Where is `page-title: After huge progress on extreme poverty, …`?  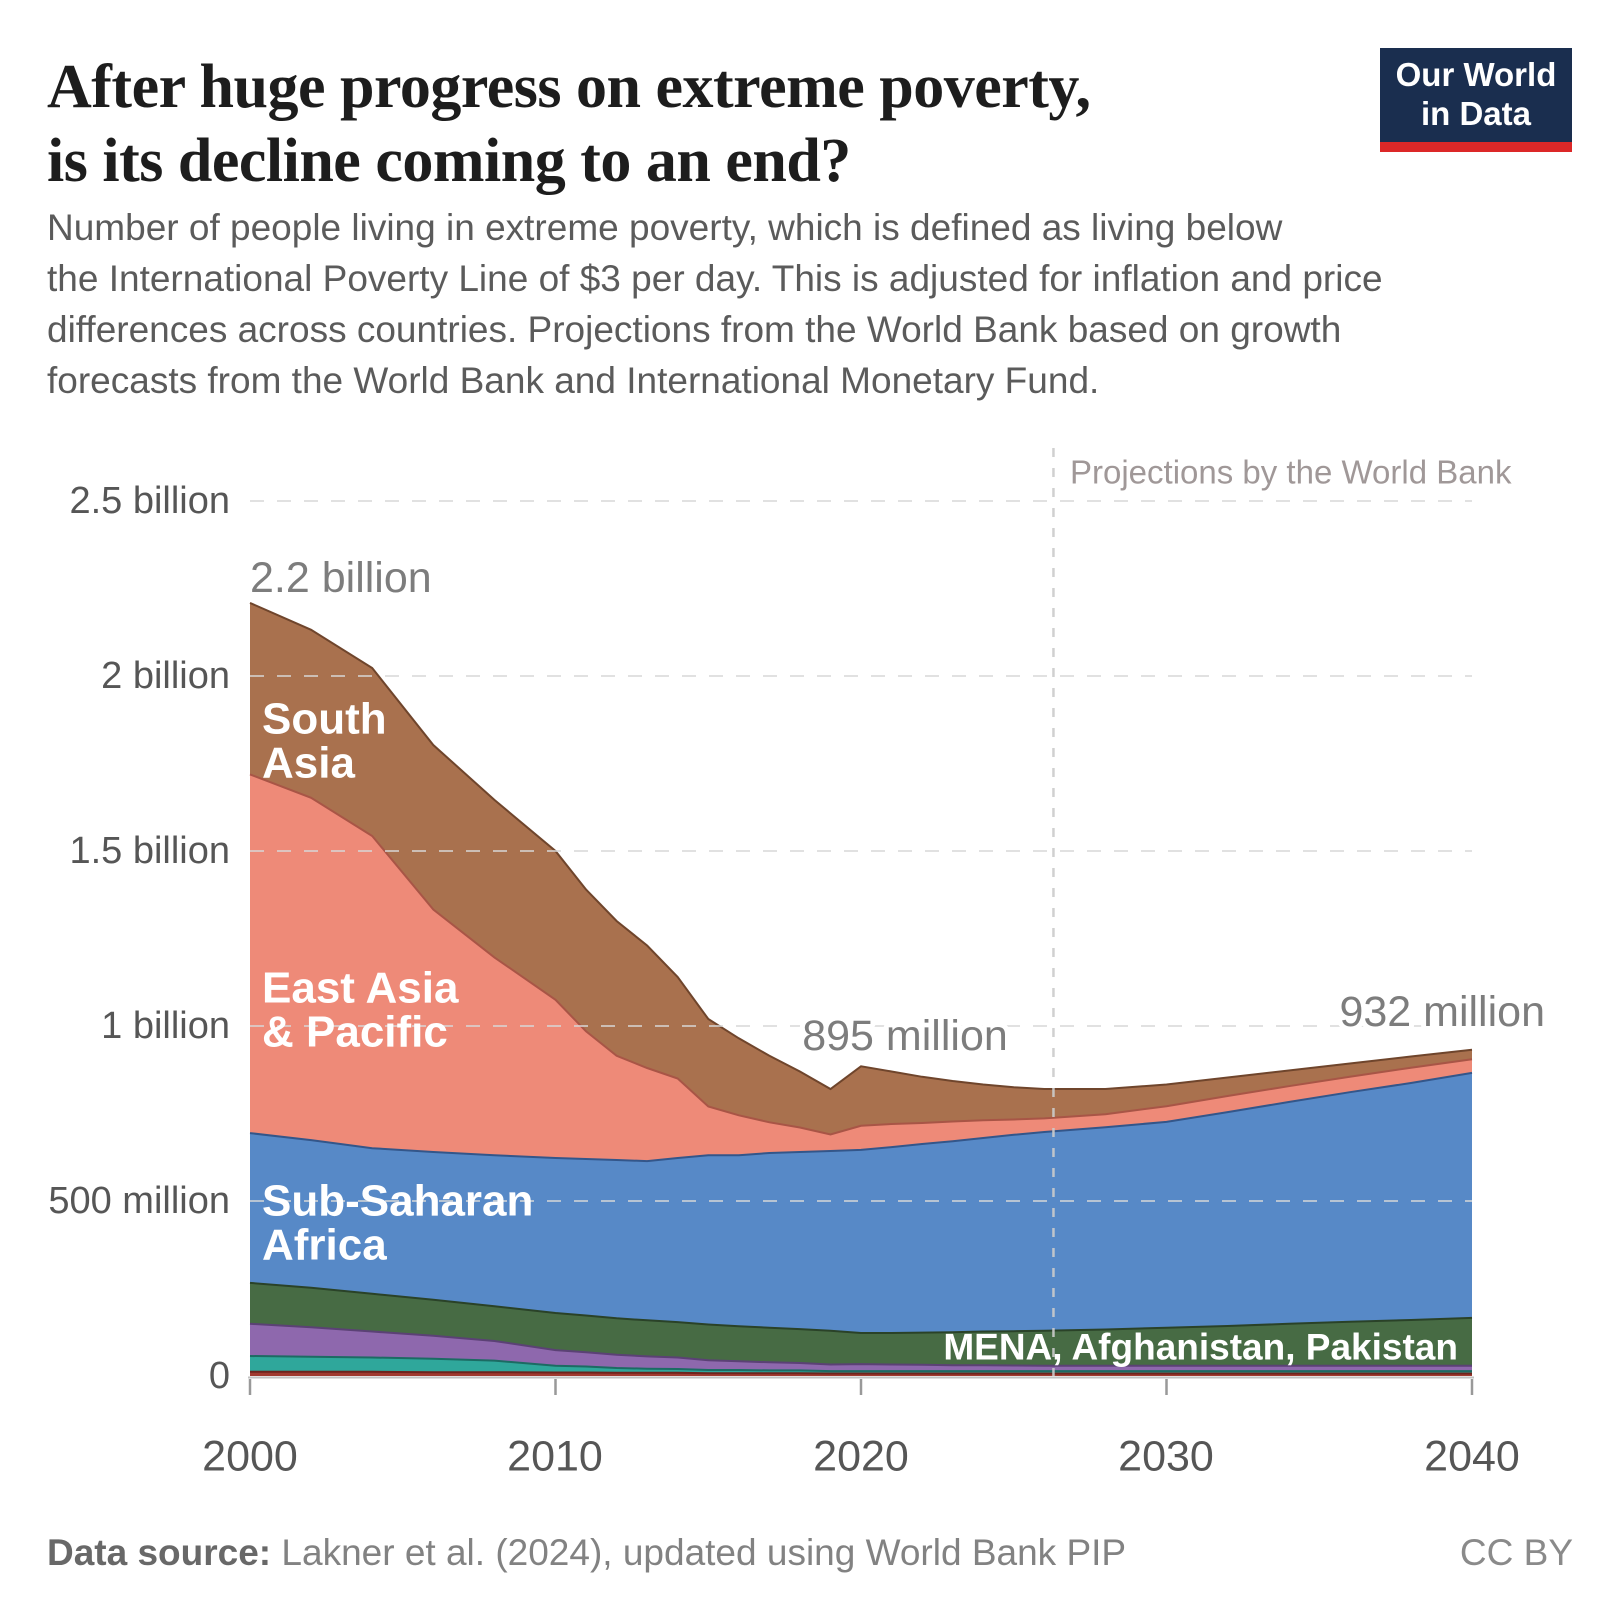
page-title: After huge progress on extreme poverty, … is located at coordinates (569, 124).